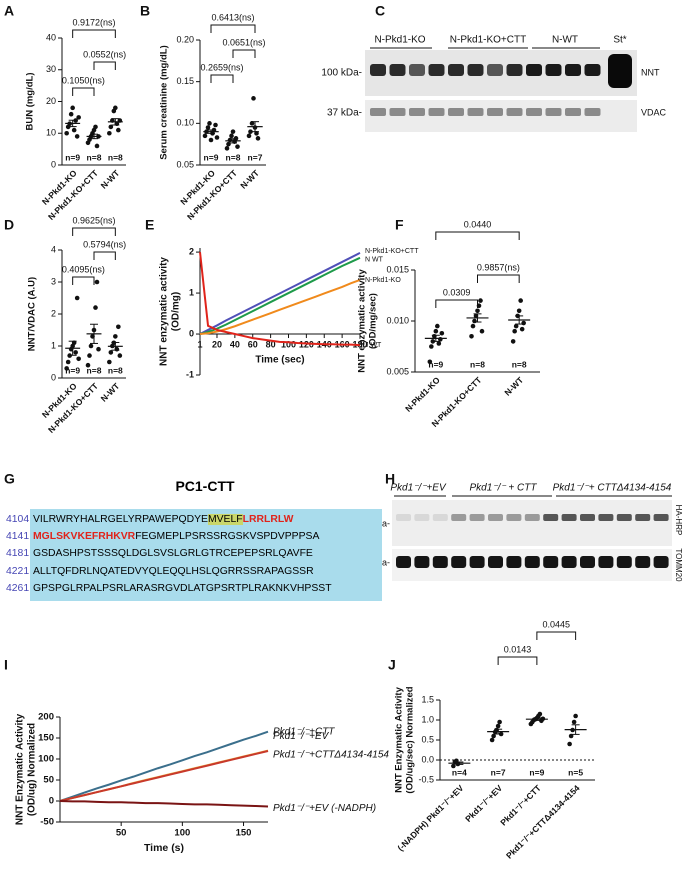  What do you see at coordinates (164, 848) in the screenshot?
I see `x-axis-label: Time (s)` at bounding box center [164, 848].